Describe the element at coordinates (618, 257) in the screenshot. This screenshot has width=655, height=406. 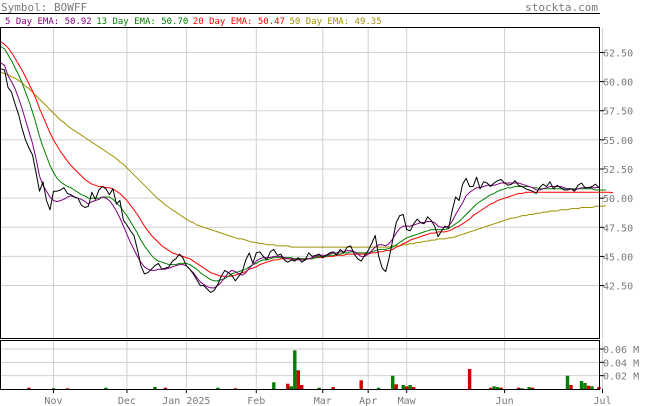
I see `price-tick-label: 45.00` at that location.